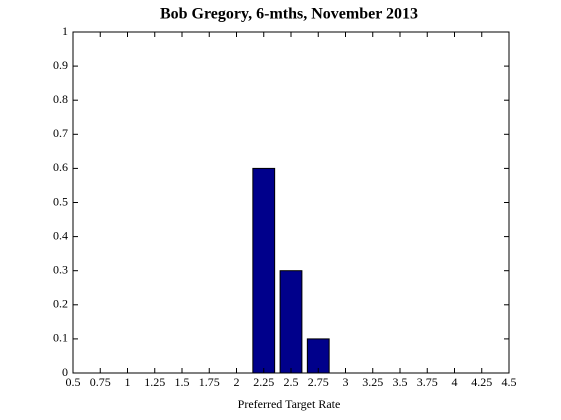 The height and width of the screenshot is (420, 561). I want to click on y-tick-label: 0.7, so click(60, 133).